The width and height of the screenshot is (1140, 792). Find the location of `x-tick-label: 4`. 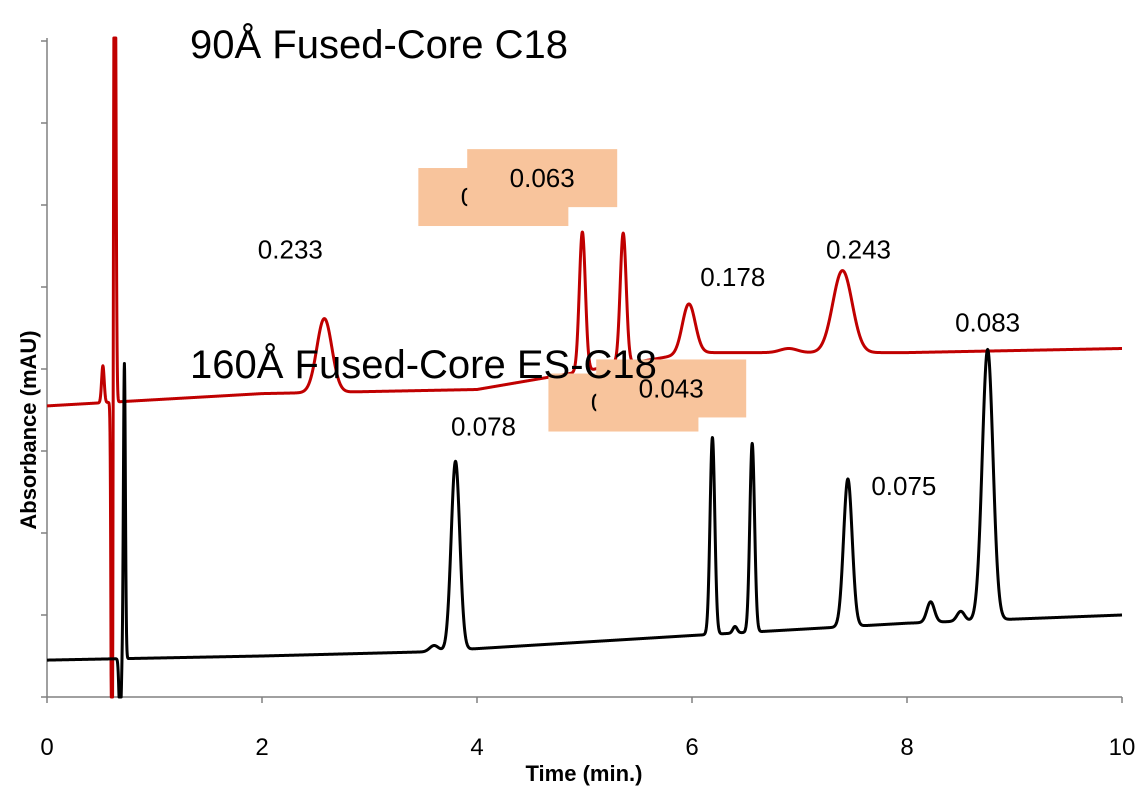

x-tick-label: 4 is located at coordinates (476, 747).